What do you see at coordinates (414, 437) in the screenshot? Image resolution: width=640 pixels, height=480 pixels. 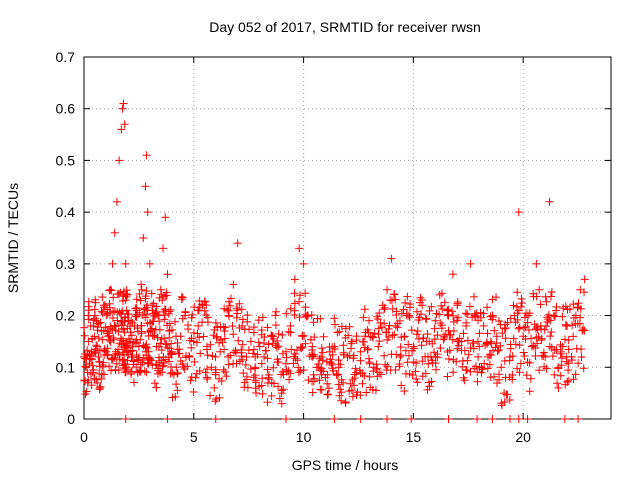 I see `x-tick-label: 15` at bounding box center [414, 437].